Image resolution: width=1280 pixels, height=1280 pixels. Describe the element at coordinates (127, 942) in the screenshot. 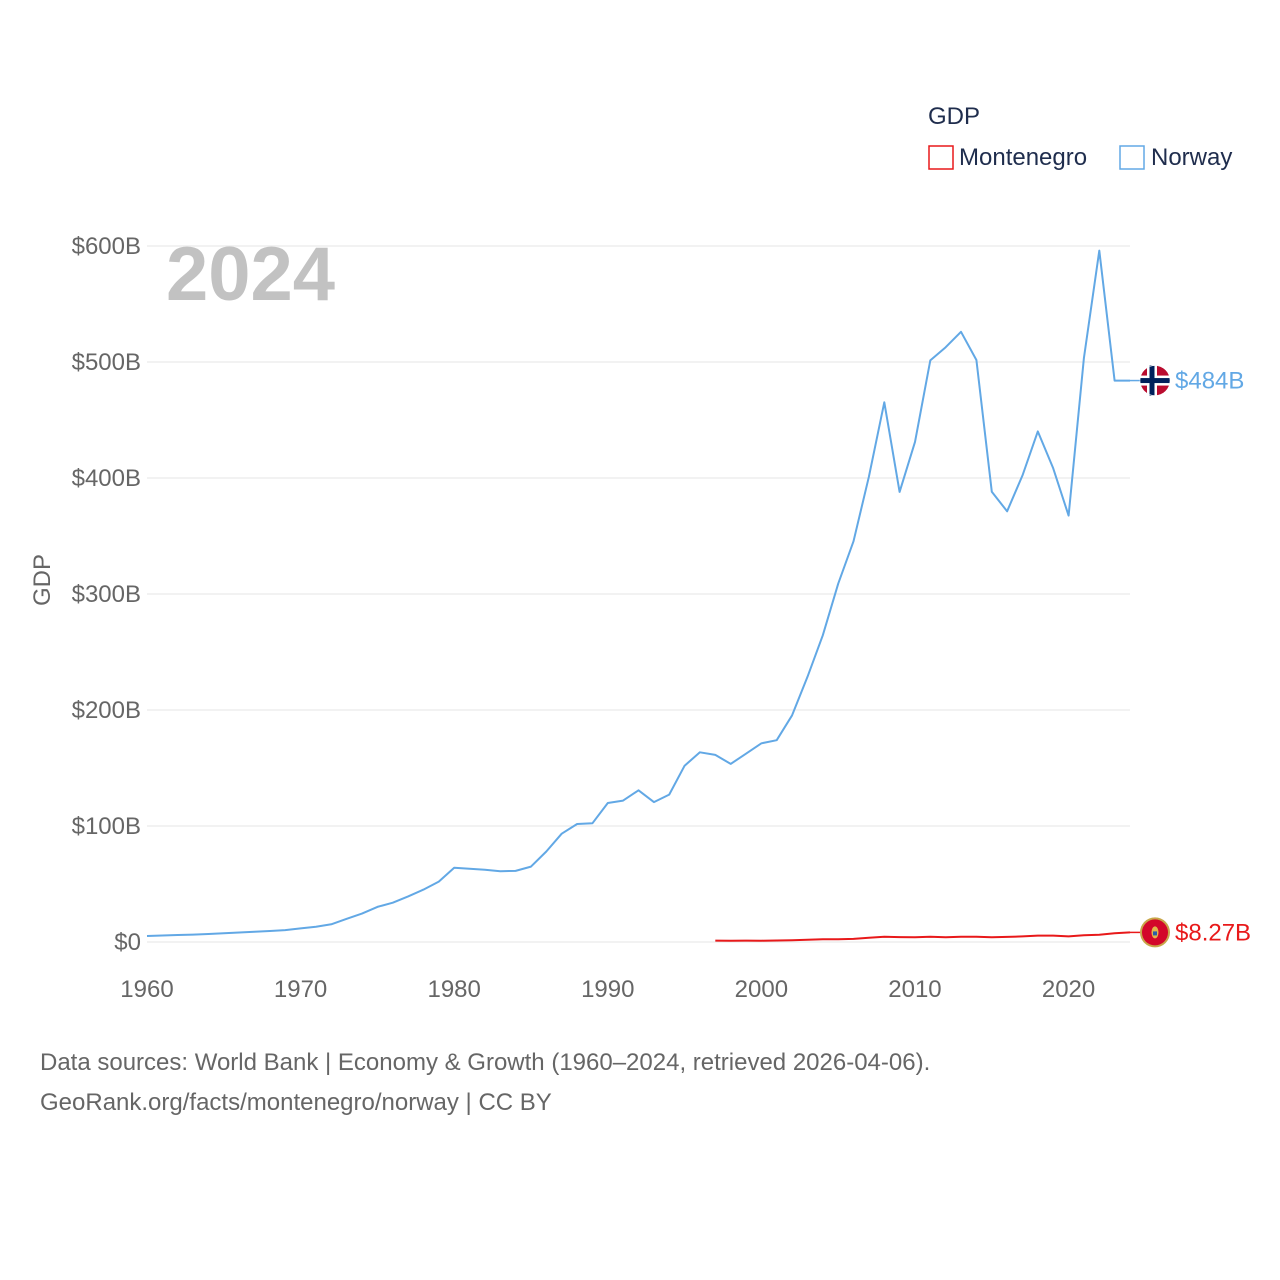

I see `y-tick-label-0: $0` at that location.